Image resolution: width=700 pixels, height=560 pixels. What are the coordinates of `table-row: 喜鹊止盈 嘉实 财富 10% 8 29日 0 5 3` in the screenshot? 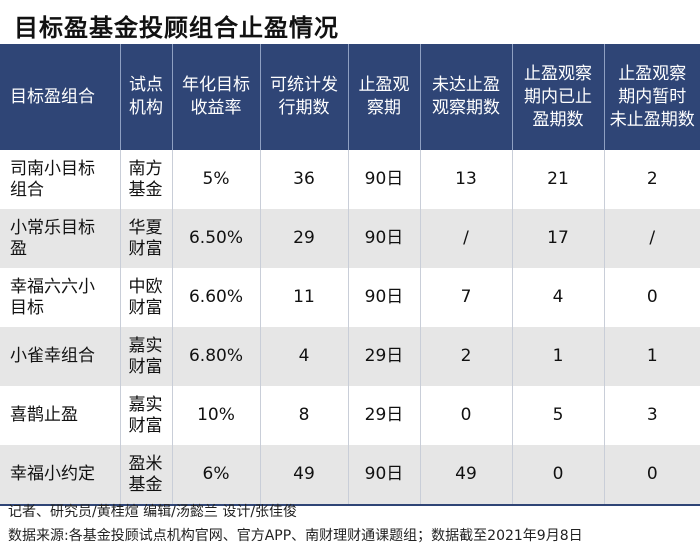 It's located at (350, 415).